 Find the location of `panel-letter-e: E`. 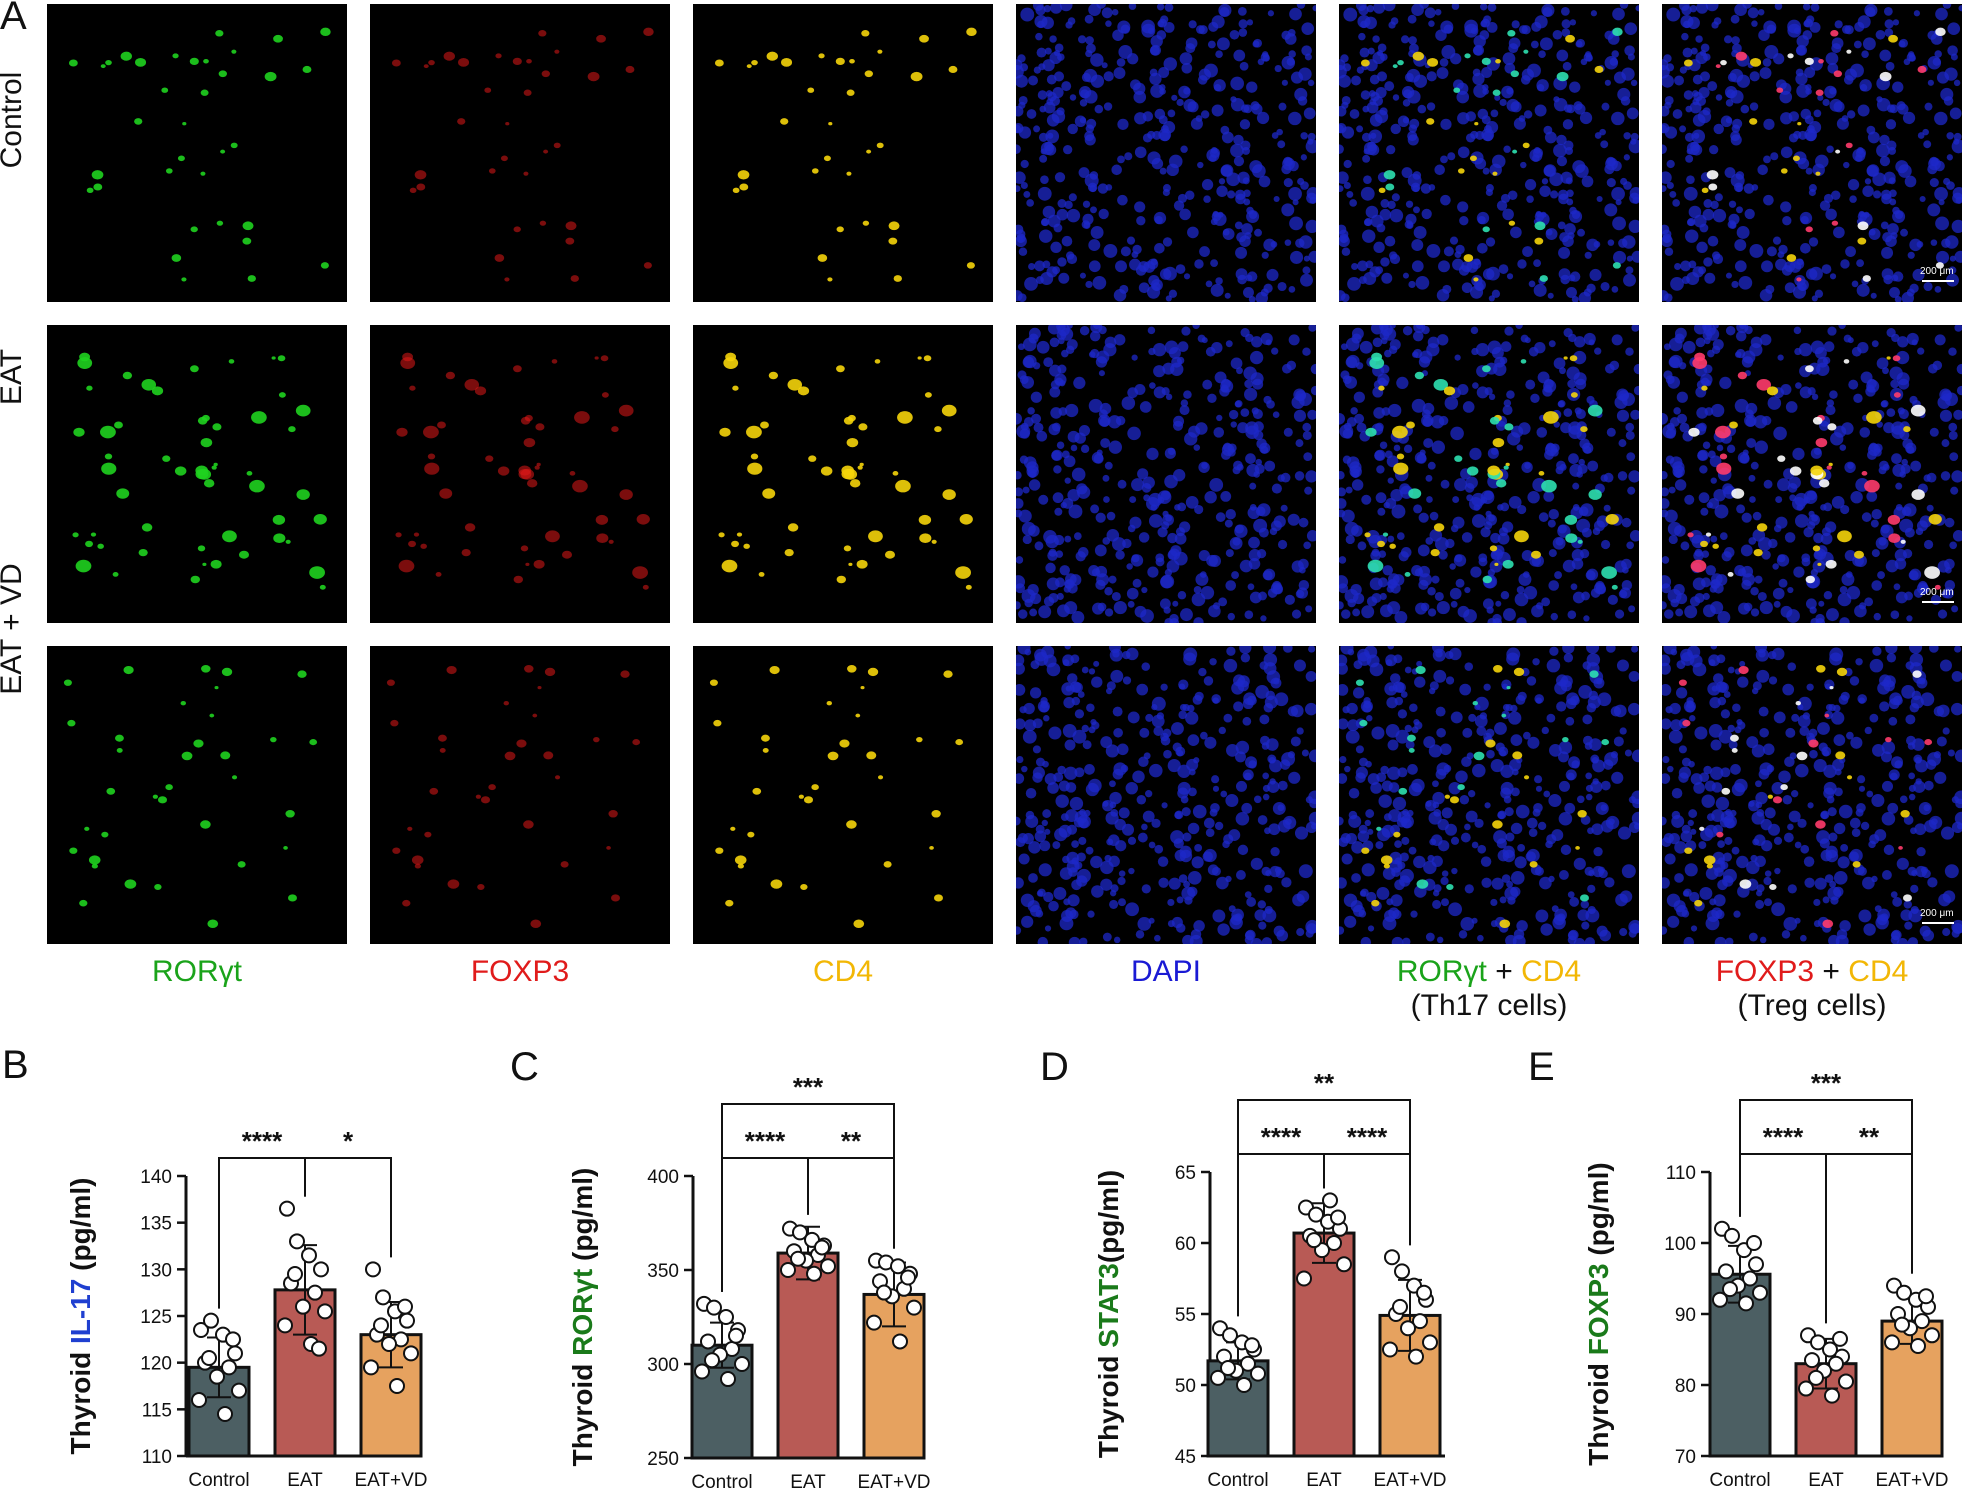

panel-letter-e: E is located at coordinates (1541, 1067).